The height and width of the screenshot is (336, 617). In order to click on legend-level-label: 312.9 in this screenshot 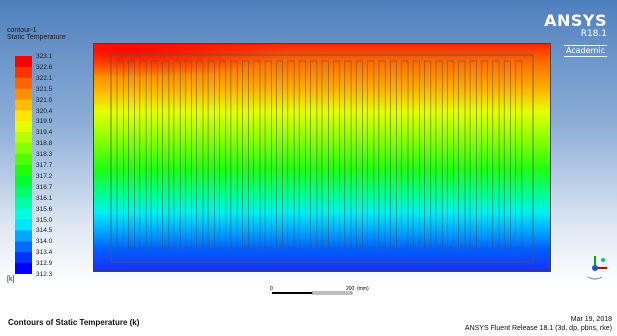, I will do `click(44, 264)`.